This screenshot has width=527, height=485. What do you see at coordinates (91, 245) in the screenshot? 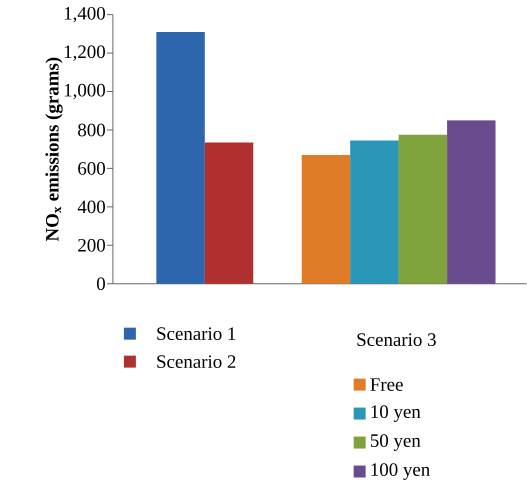
I see `y-tick-label: 200` at bounding box center [91, 245].